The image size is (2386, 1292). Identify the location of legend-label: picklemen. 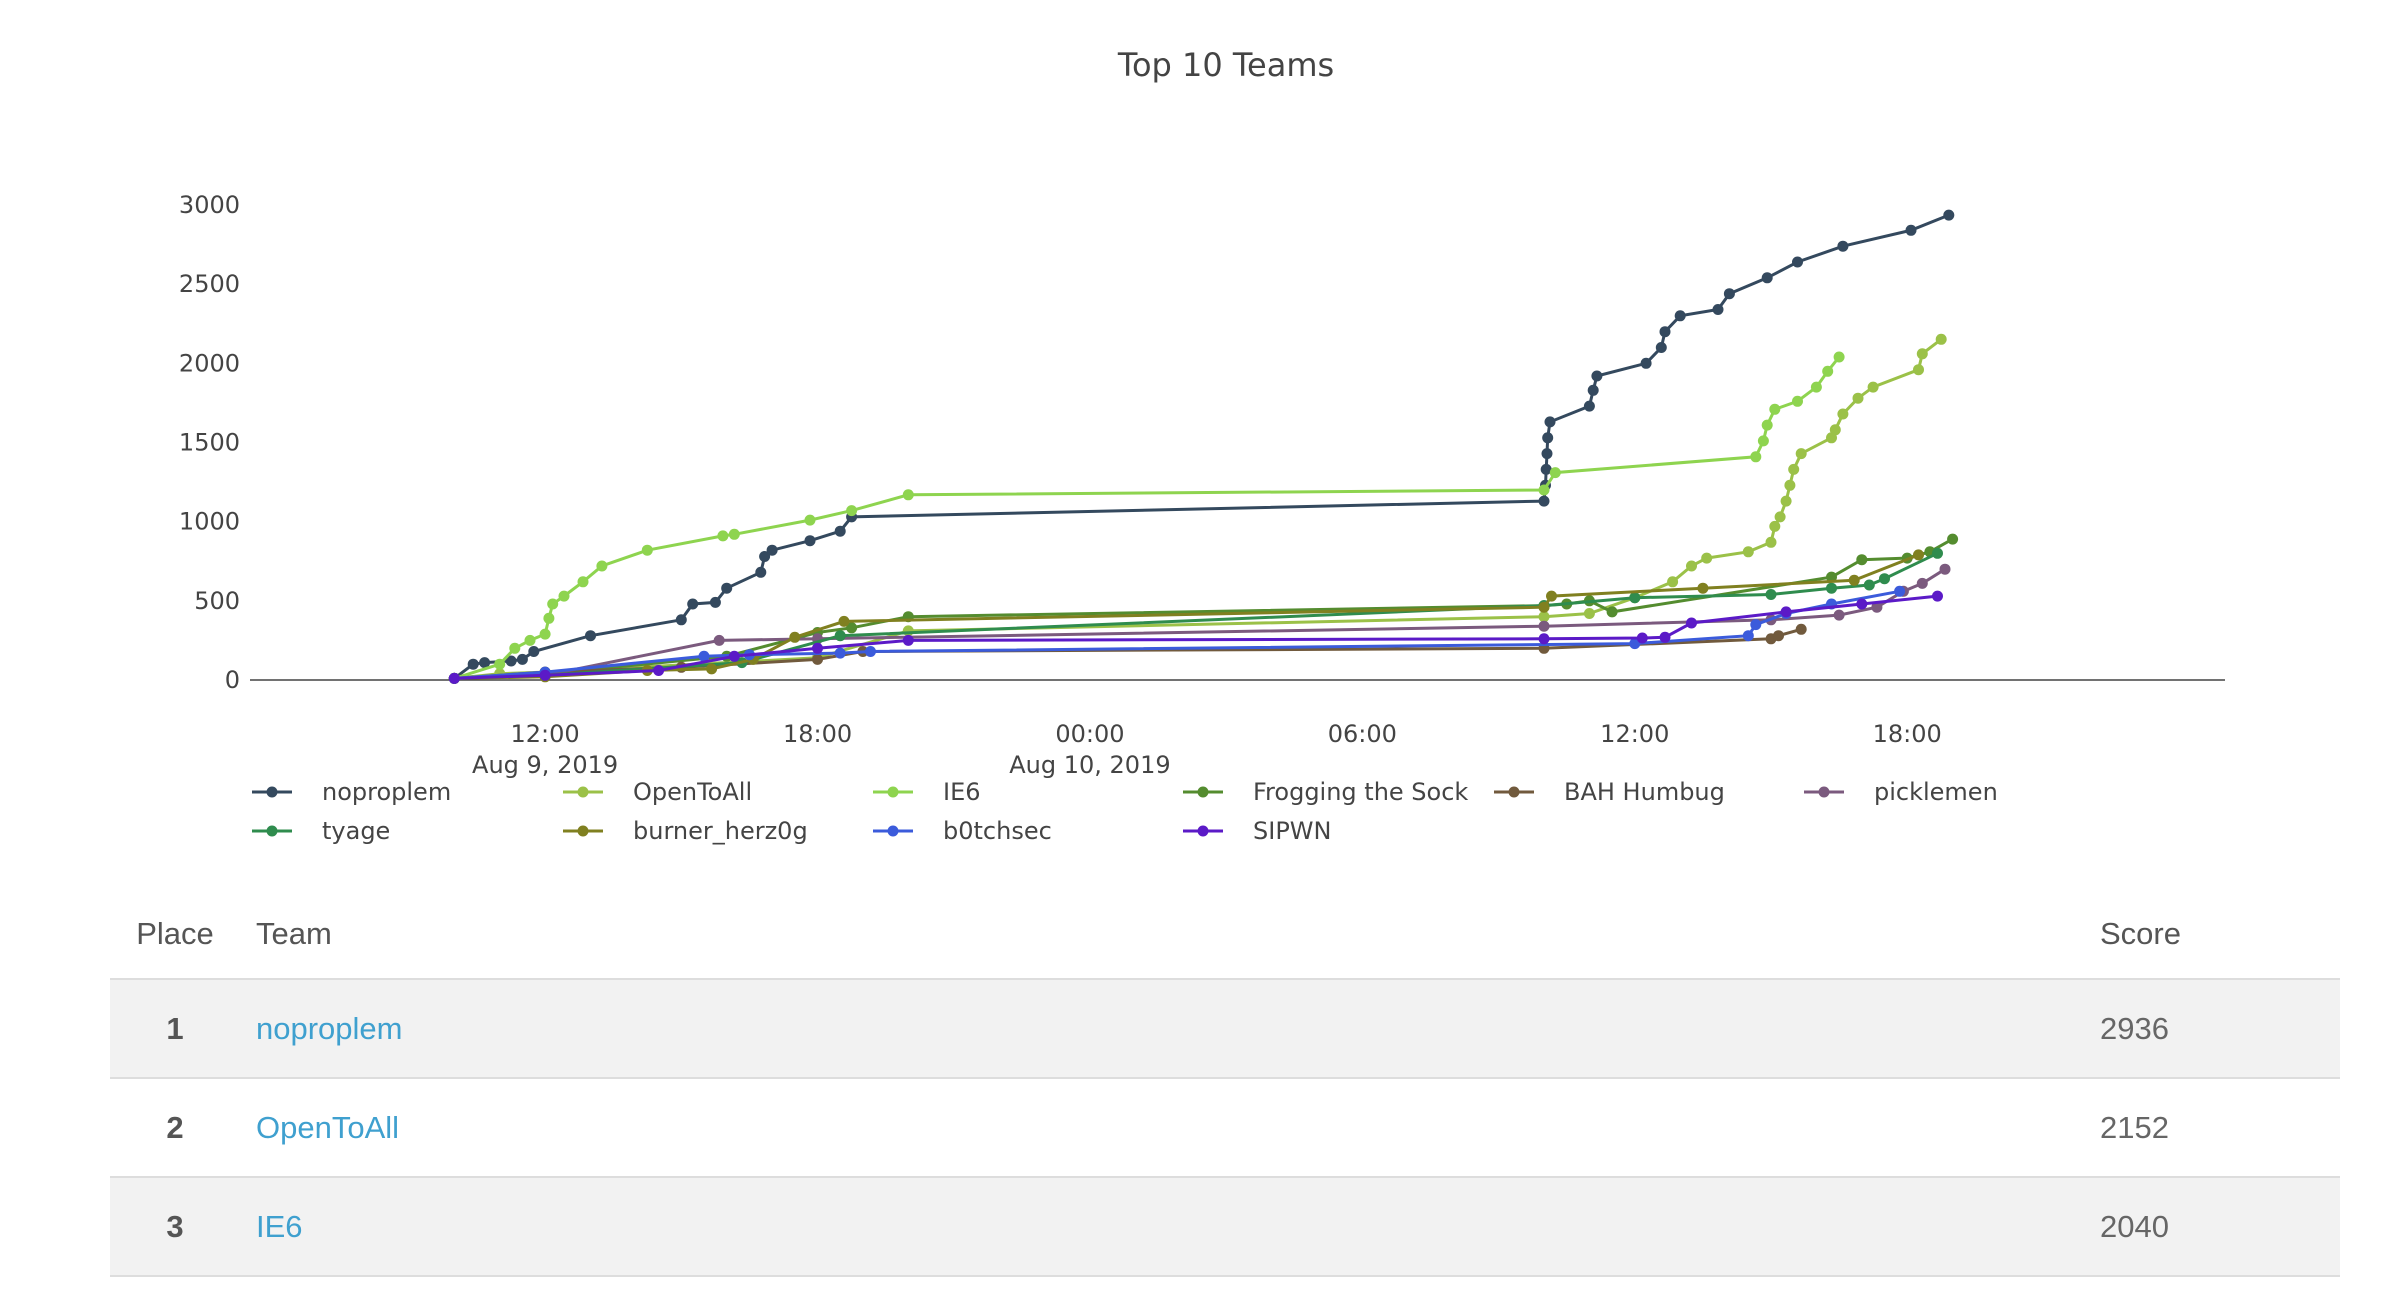
(1936, 792).